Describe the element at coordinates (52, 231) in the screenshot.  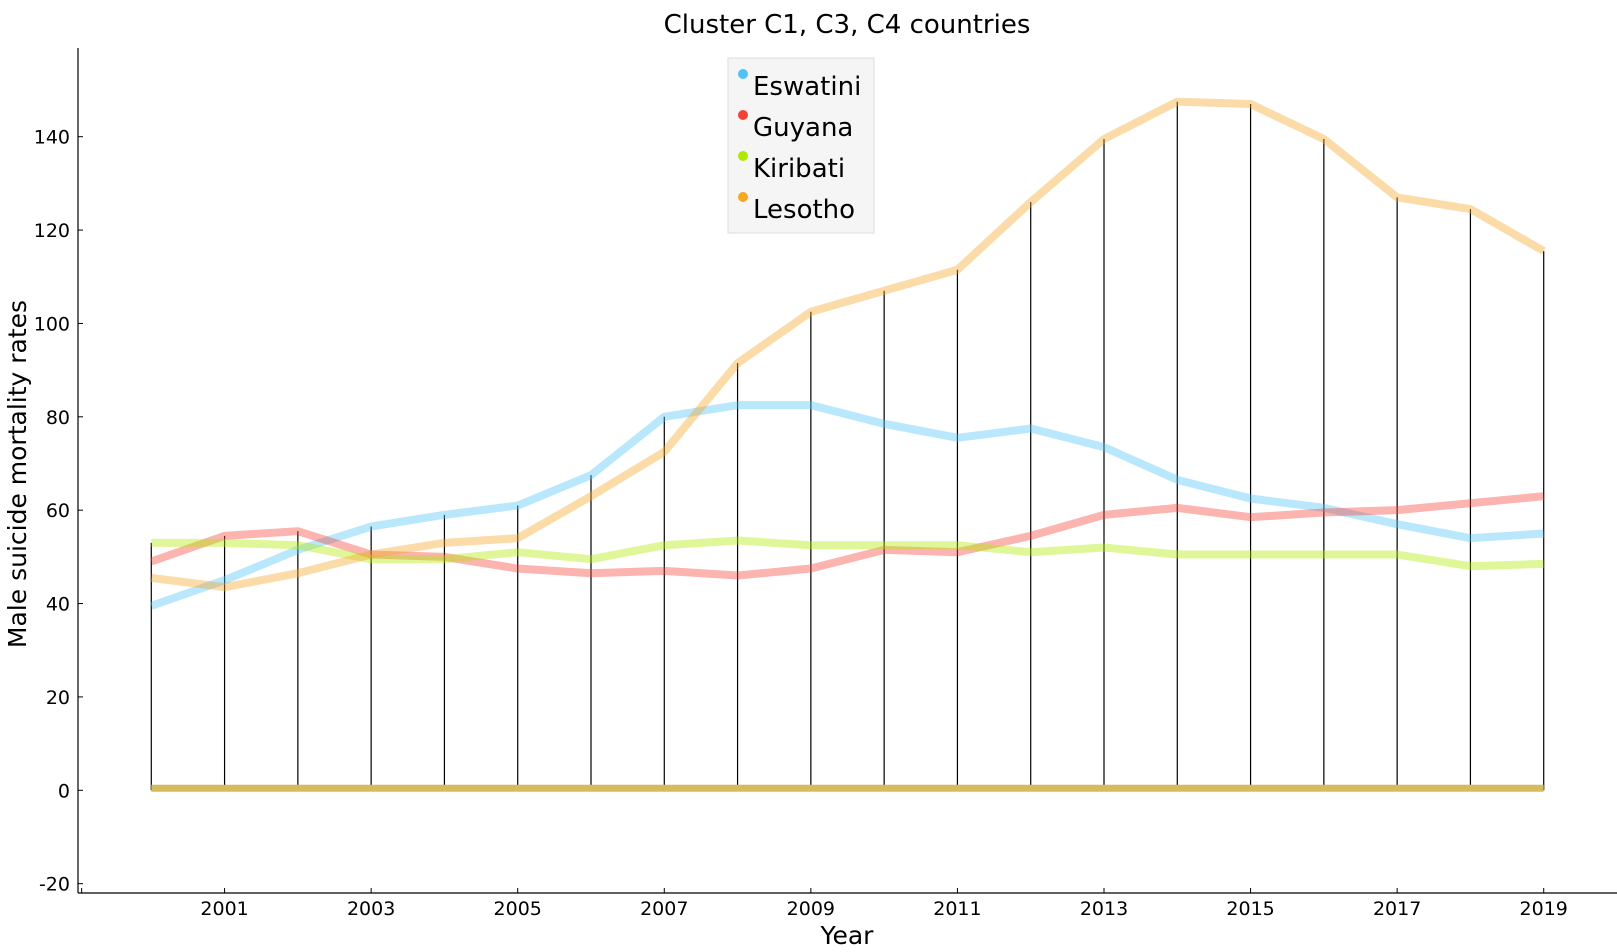
I see `y-tick-label: 120` at that location.